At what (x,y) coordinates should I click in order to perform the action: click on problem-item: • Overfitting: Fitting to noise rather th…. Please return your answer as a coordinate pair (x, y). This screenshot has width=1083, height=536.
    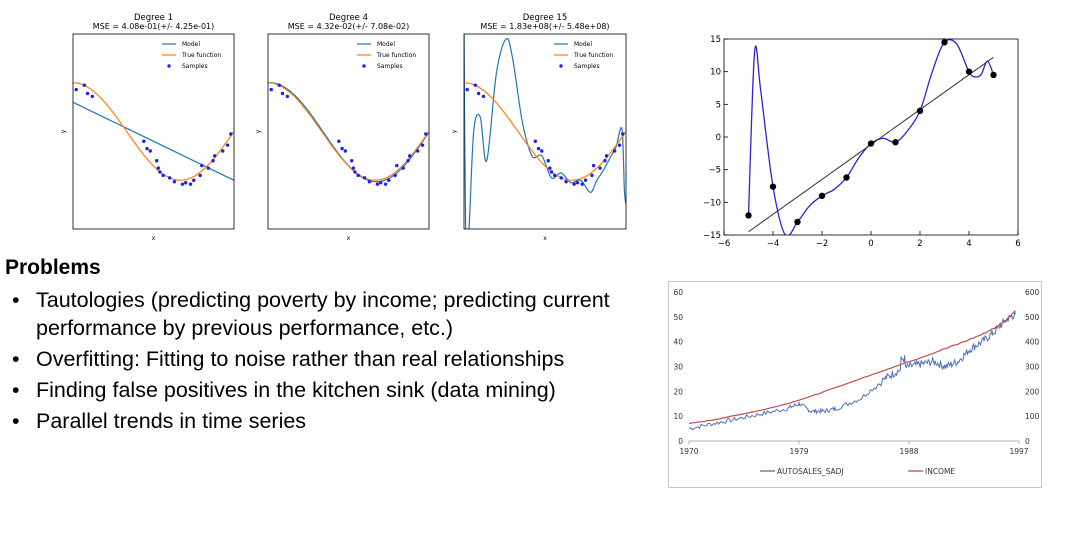
    Looking at the image, I should click on (288, 359).